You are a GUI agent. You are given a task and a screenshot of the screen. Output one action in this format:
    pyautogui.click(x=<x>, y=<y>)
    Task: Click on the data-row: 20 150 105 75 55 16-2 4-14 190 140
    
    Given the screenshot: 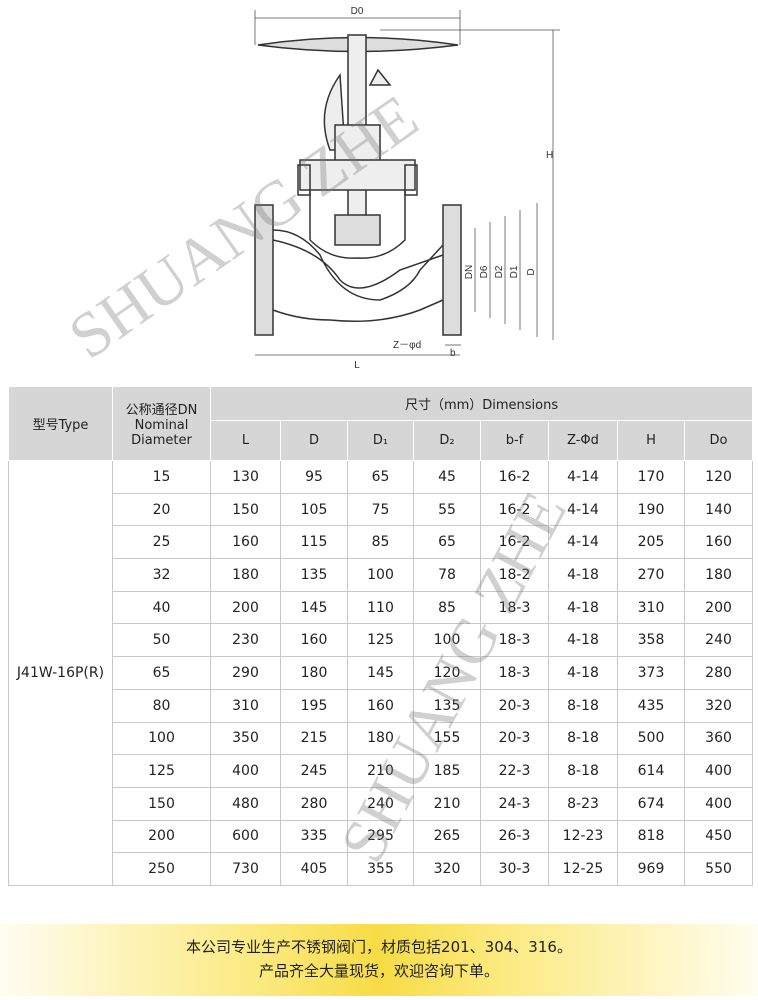 What is the action you would take?
    pyautogui.click(x=381, y=509)
    